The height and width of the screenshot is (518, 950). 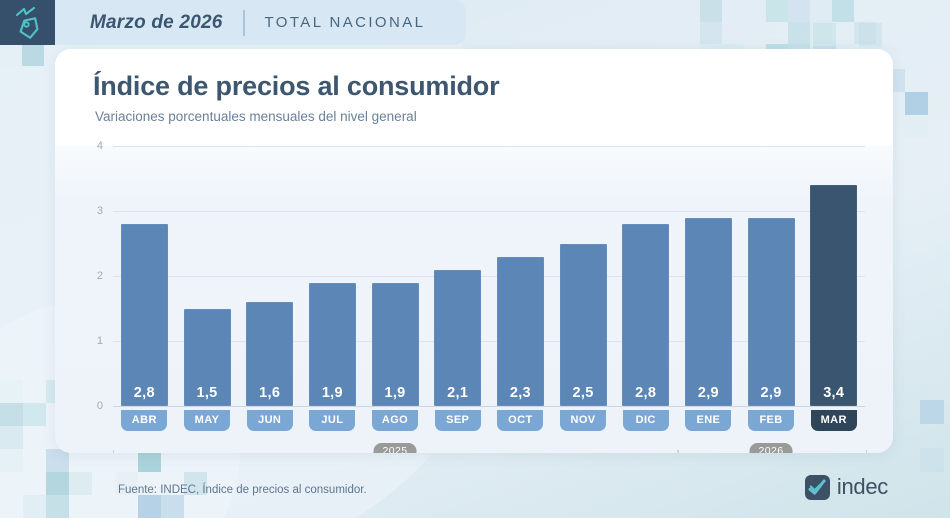 What do you see at coordinates (520, 393) in the screenshot?
I see `bar-value-label: 2,3` at bounding box center [520, 393].